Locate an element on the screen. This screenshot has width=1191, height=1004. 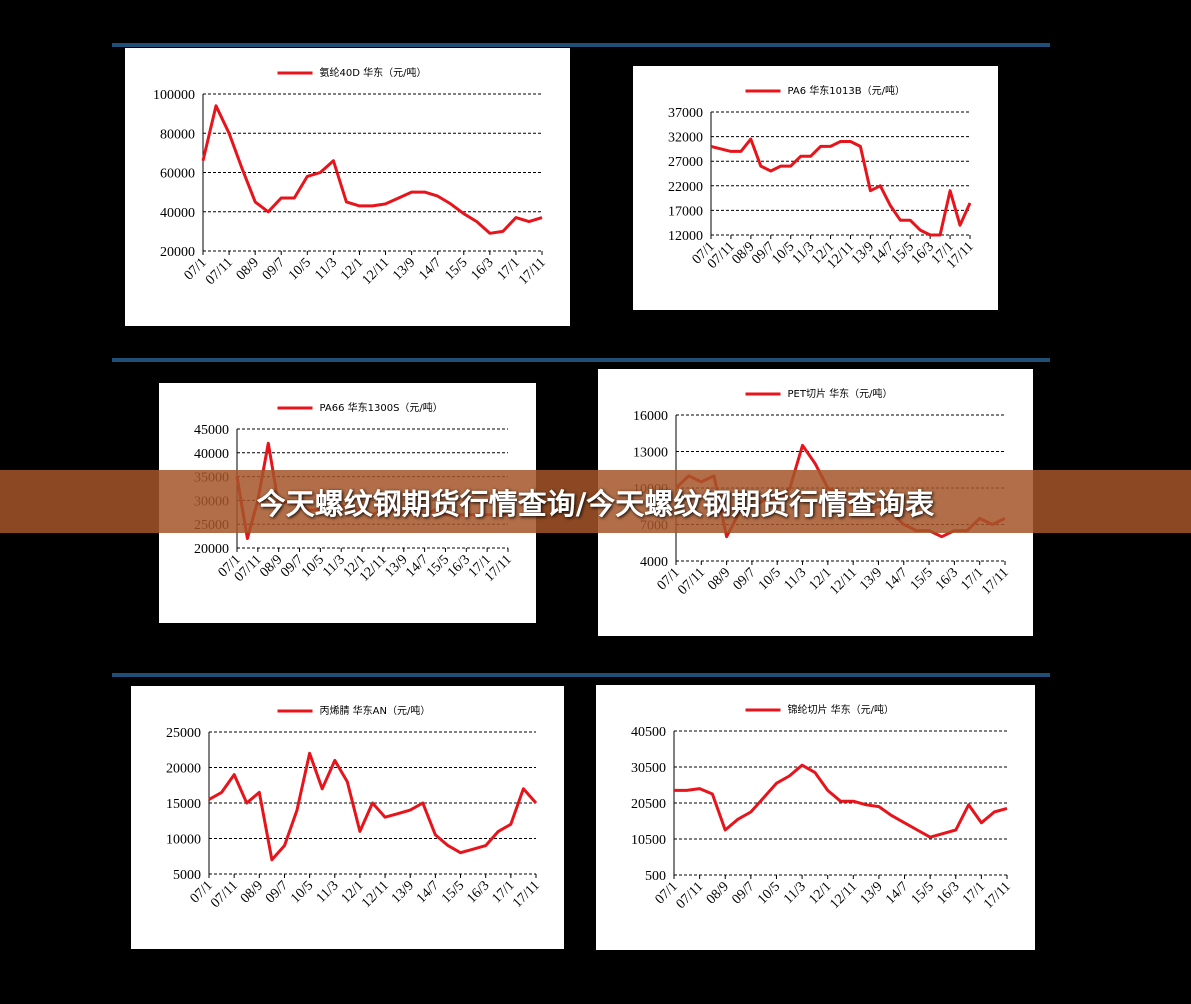
legend-label: 锦纶切片 华东（元/吨） is located at coordinates (841, 709).